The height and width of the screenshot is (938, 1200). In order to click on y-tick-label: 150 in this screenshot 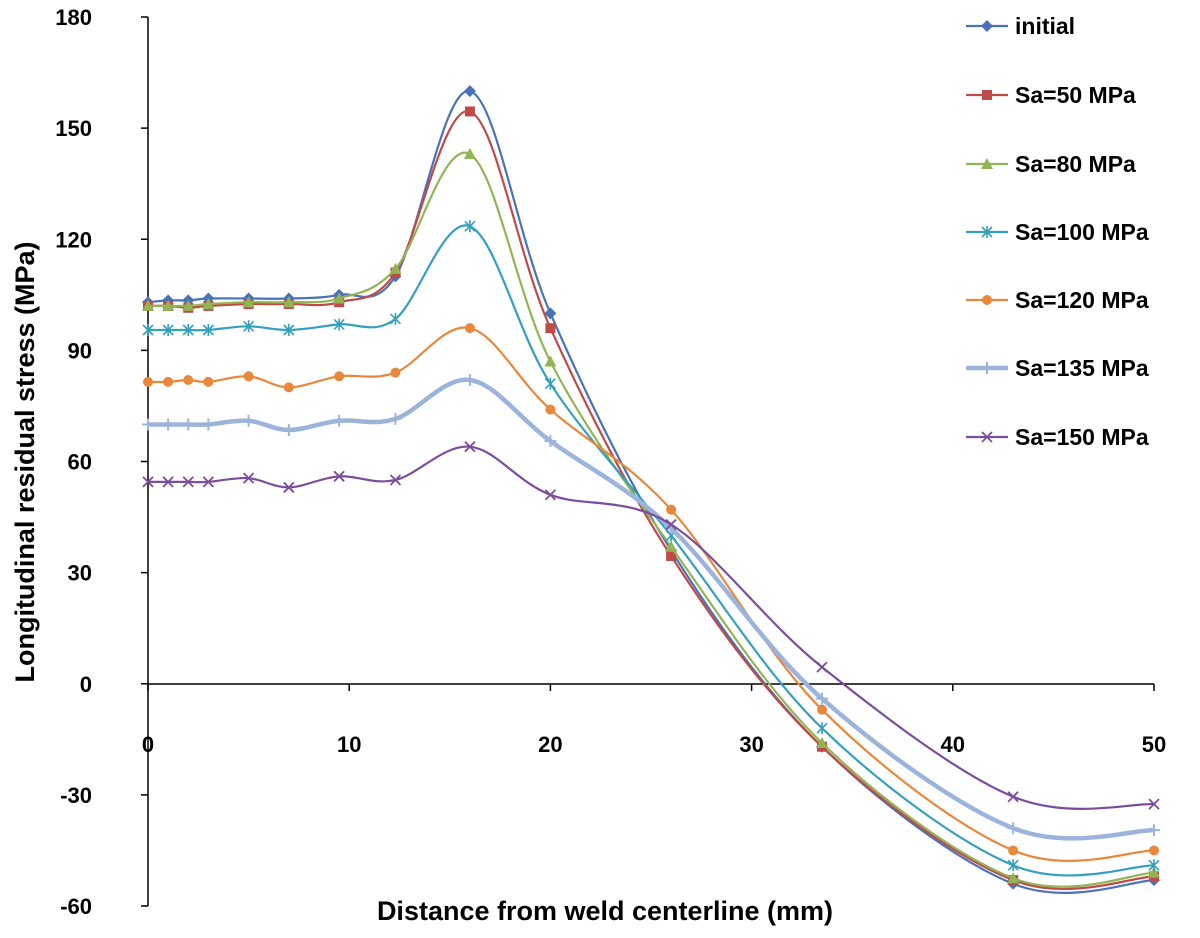, I will do `click(73, 128)`.